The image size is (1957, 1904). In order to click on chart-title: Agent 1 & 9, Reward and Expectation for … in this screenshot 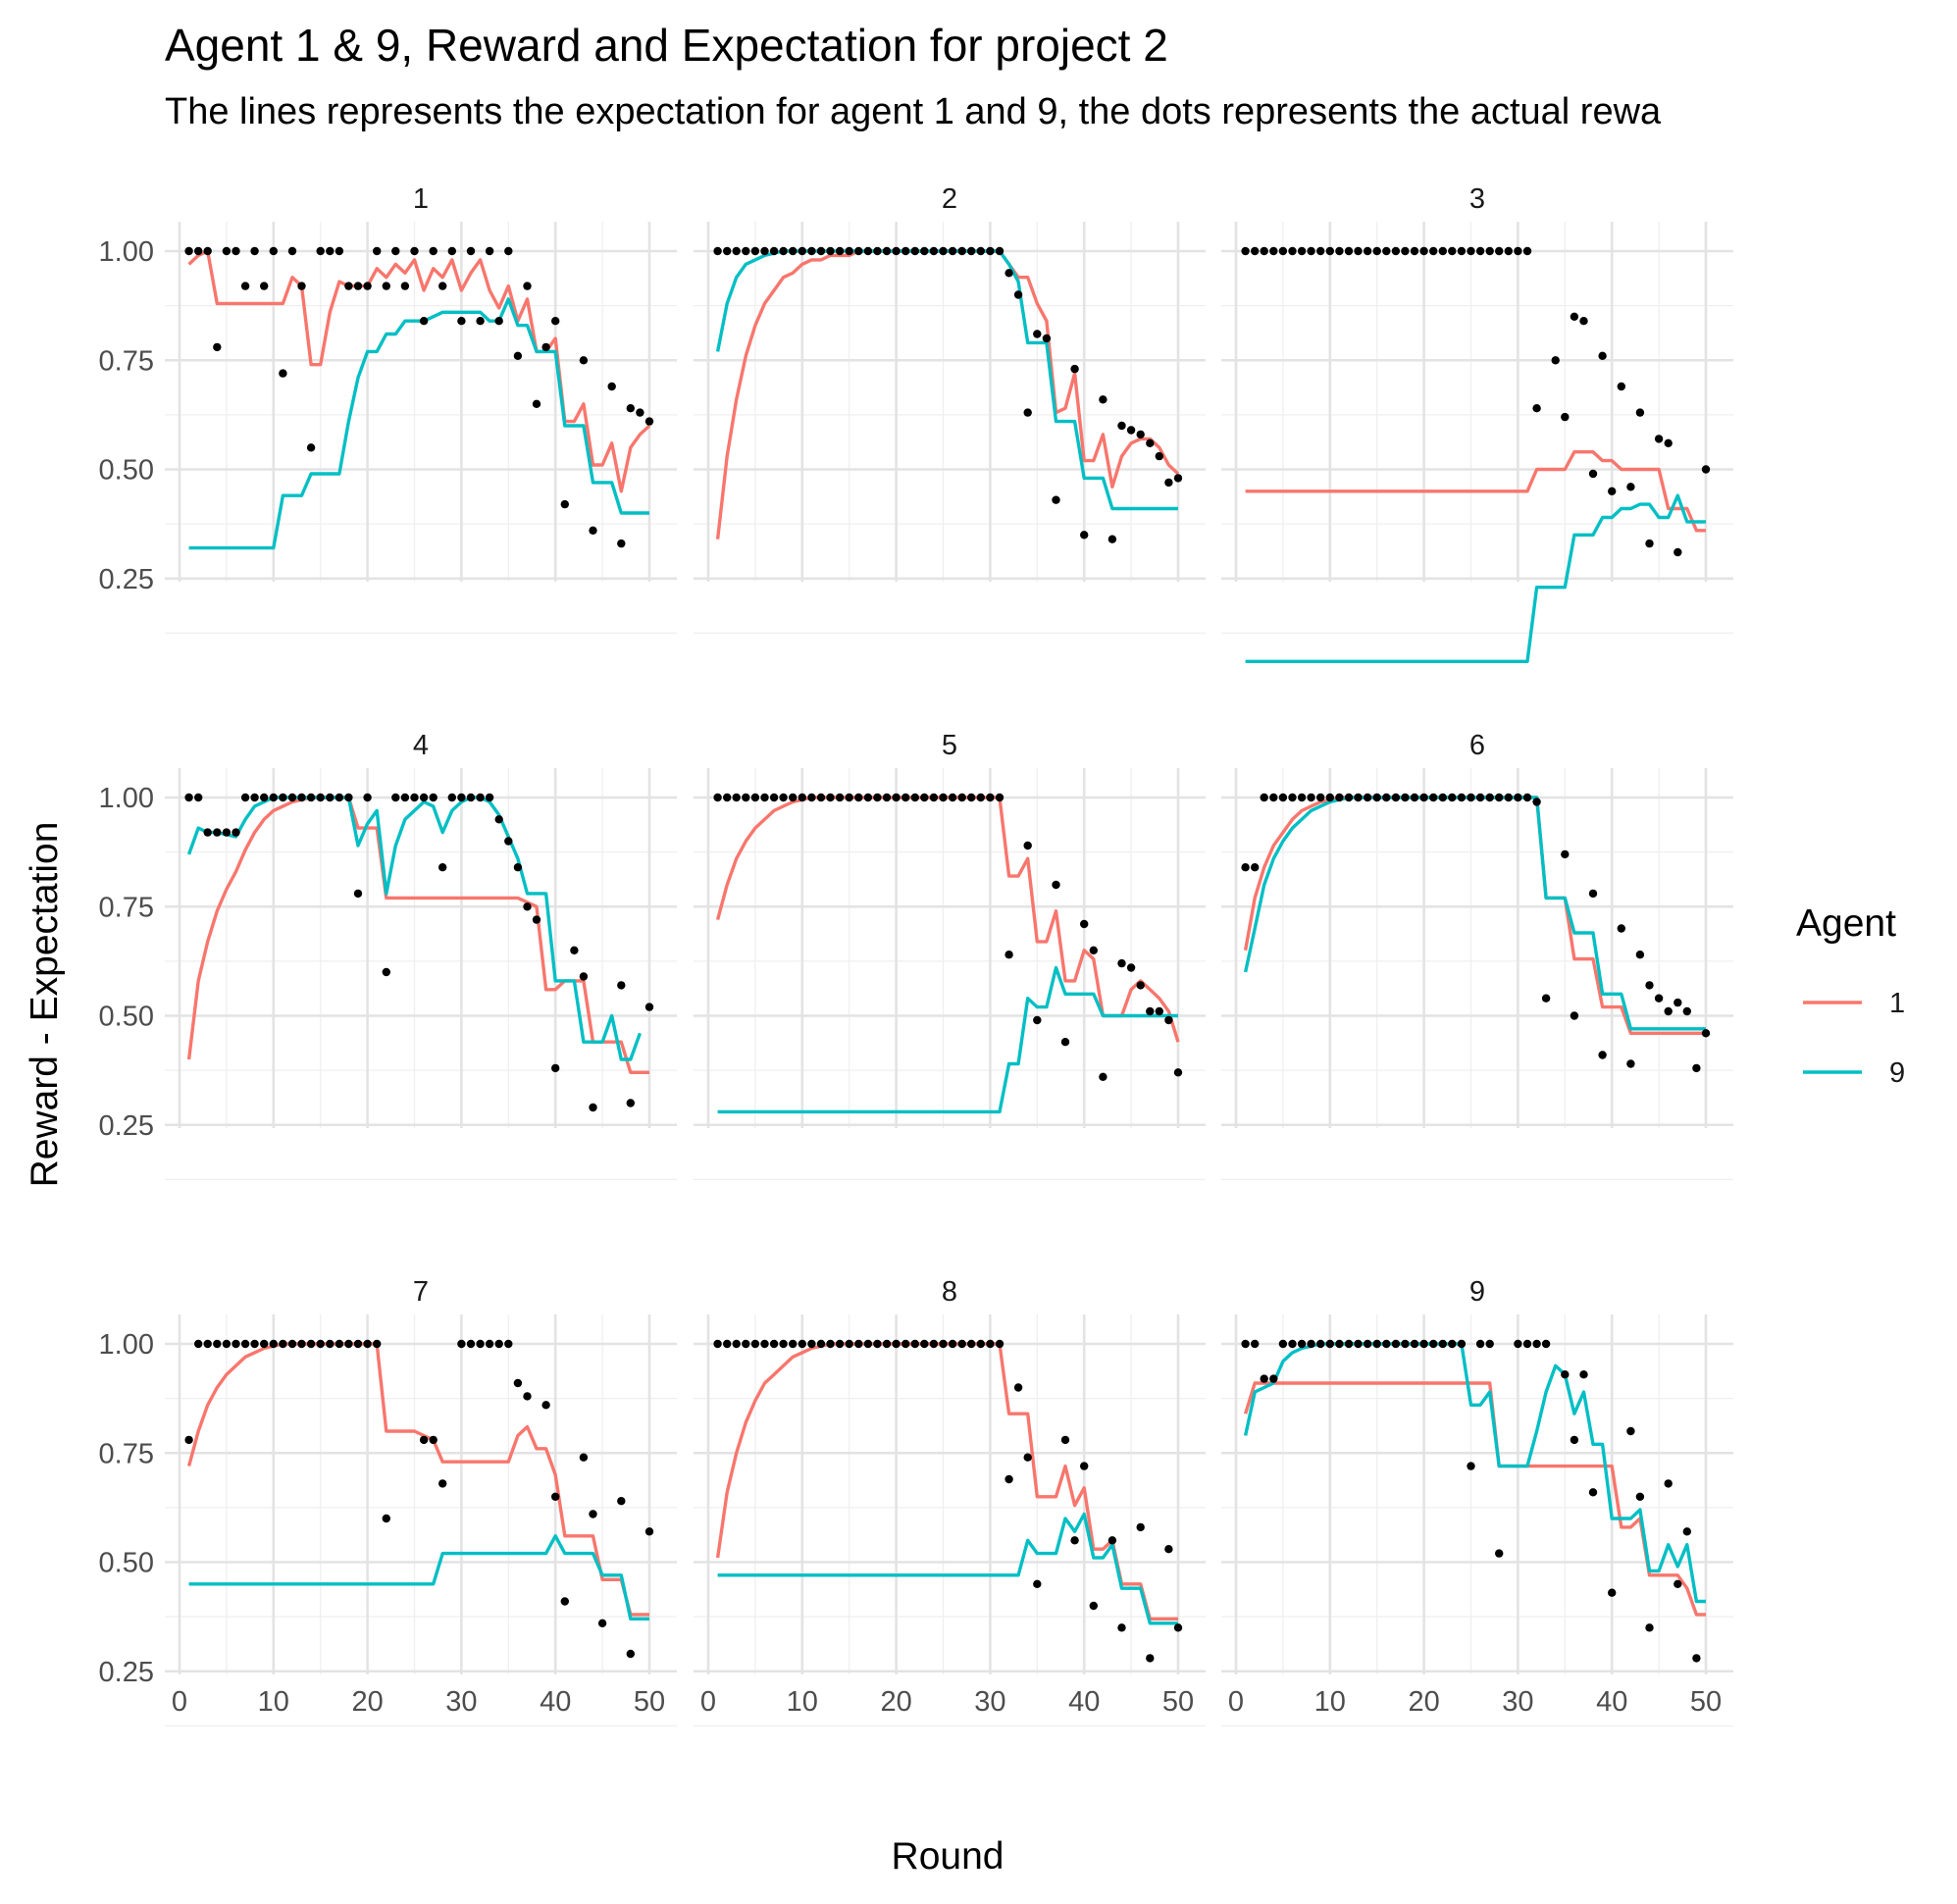, I will do `click(666, 45)`.